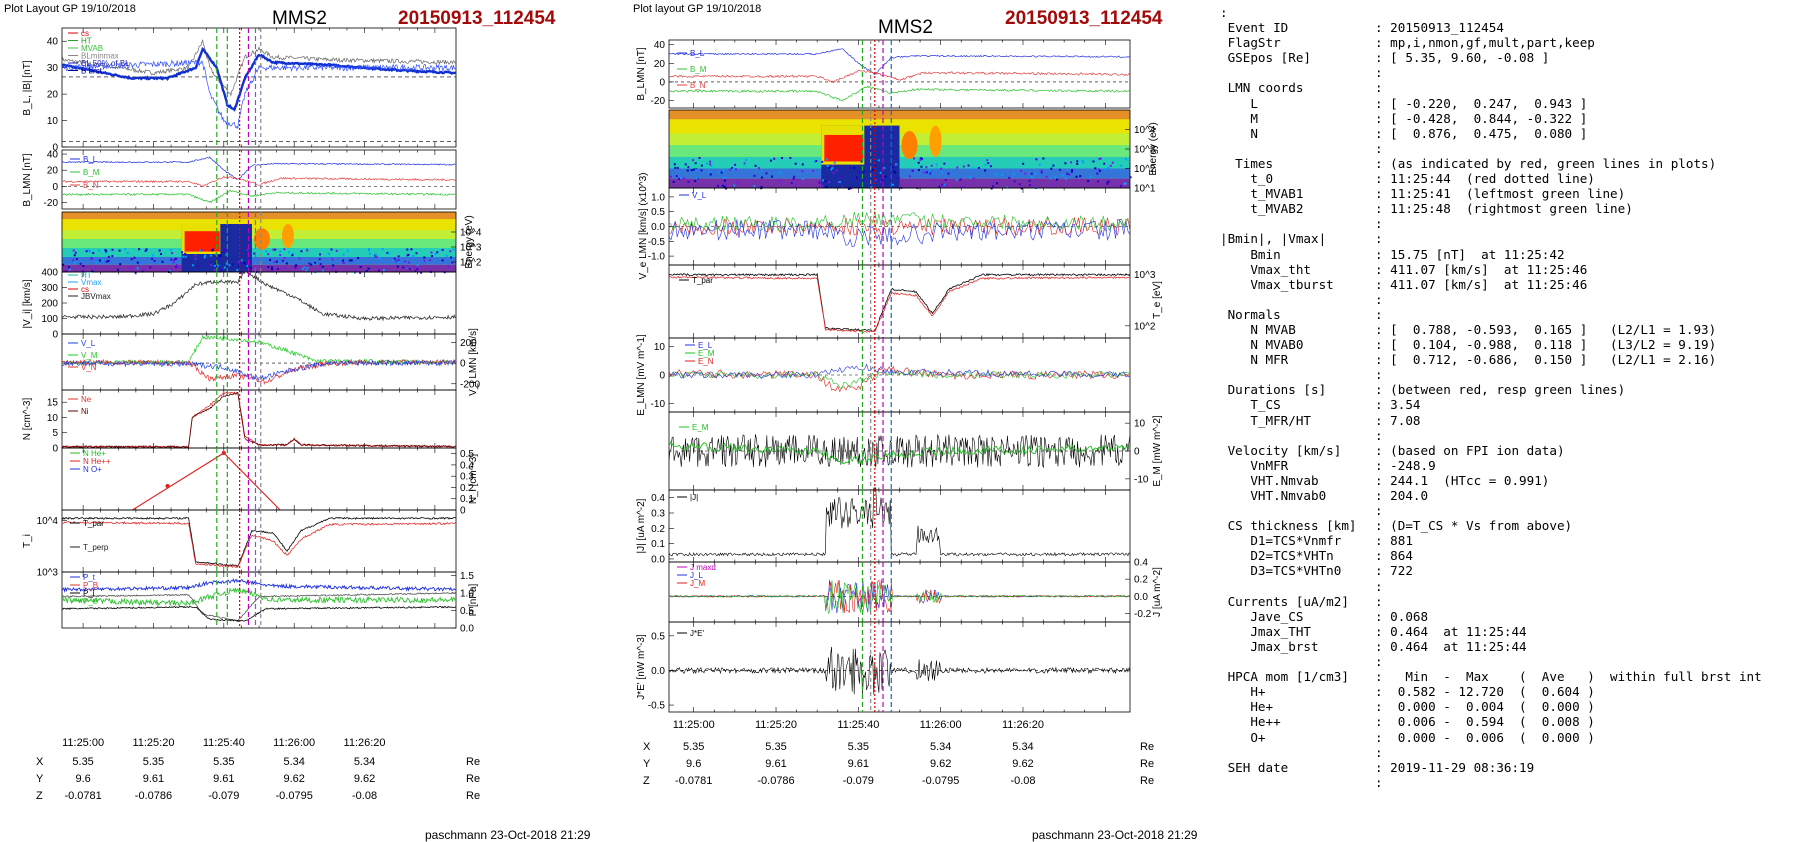 The height and width of the screenshot is (842, 1804). What do you see at coordinates (899, 302) in the screenshot?
I see `series-line-tpar` at bounding box center [899, 302].